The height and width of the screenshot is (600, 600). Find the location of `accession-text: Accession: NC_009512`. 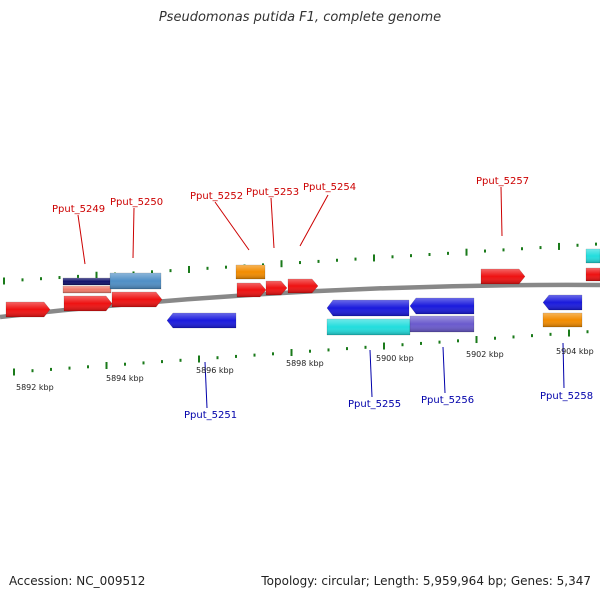

accession-text: Accession: NC_009512 is located at coordinates (77, 581).